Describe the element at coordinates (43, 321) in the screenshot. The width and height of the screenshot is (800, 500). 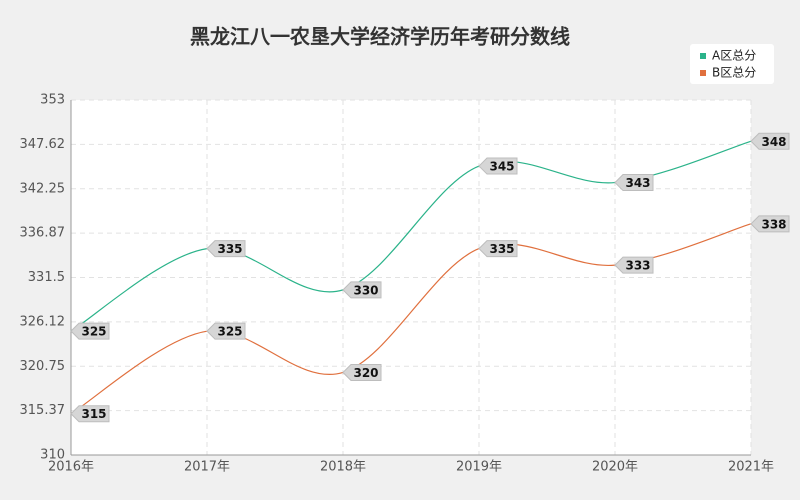
I see `y-tick-label: 326.12` at that location.